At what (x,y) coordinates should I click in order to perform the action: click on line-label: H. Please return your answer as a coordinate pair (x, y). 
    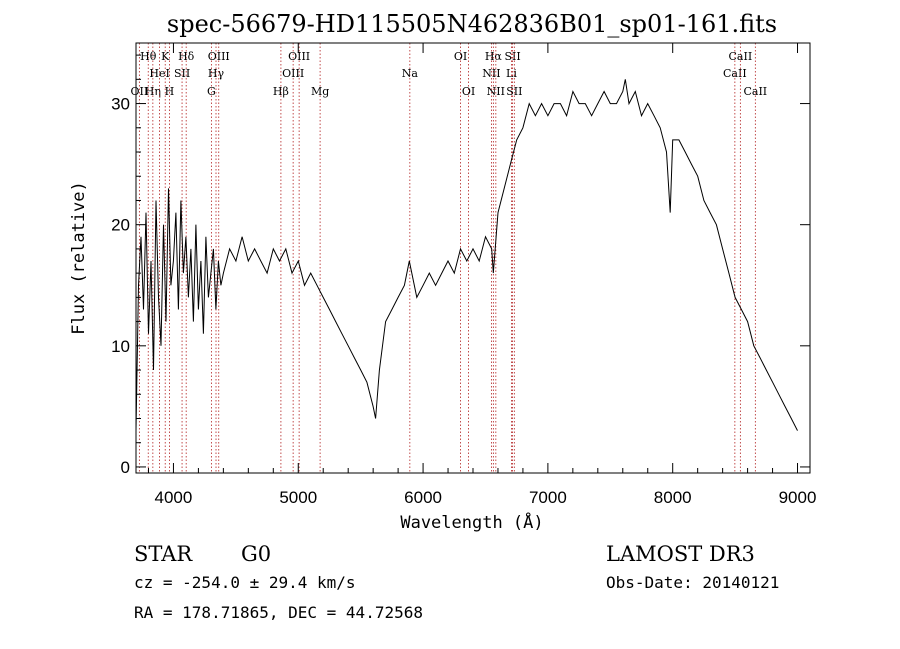
    Looking at the image, I should click on (170, 91).